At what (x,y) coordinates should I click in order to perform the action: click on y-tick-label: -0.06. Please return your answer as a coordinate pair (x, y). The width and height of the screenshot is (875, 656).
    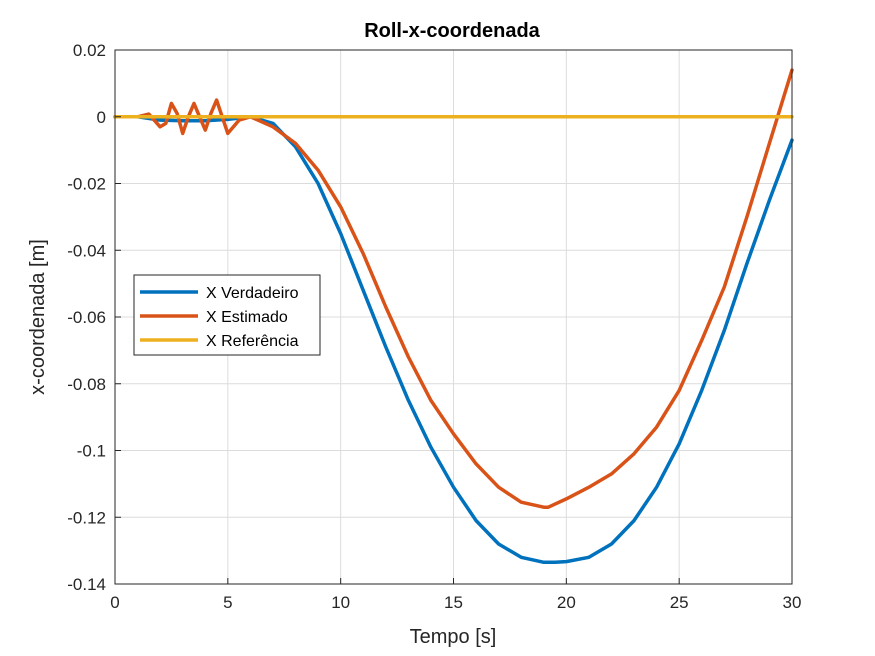
    Looking at the image, I should click on (86, 317).